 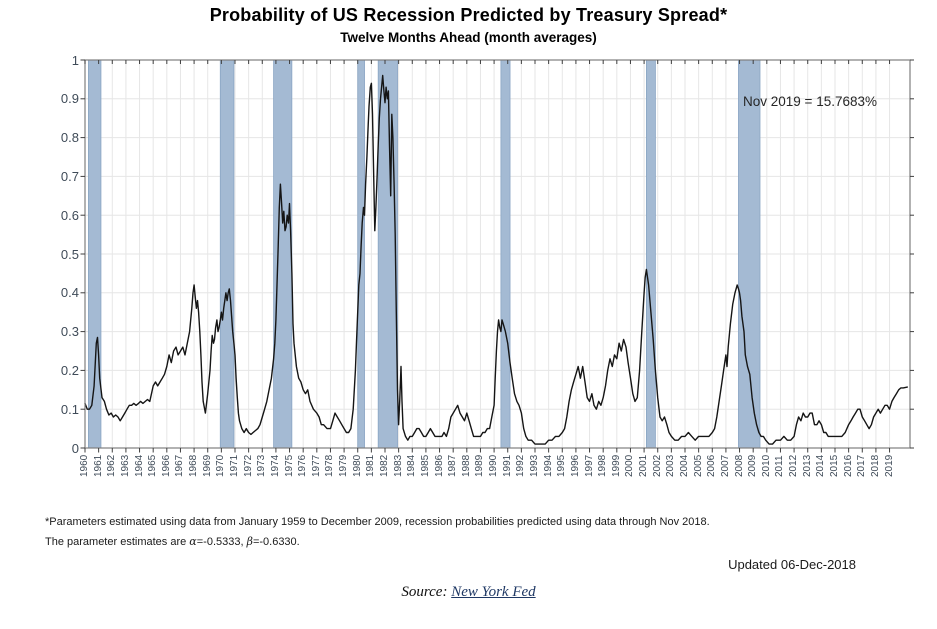 What do you see at coordinates (603, 465) in the screenshot?
I see `x-tick-label: 1998` at bounding box center [603, 465].